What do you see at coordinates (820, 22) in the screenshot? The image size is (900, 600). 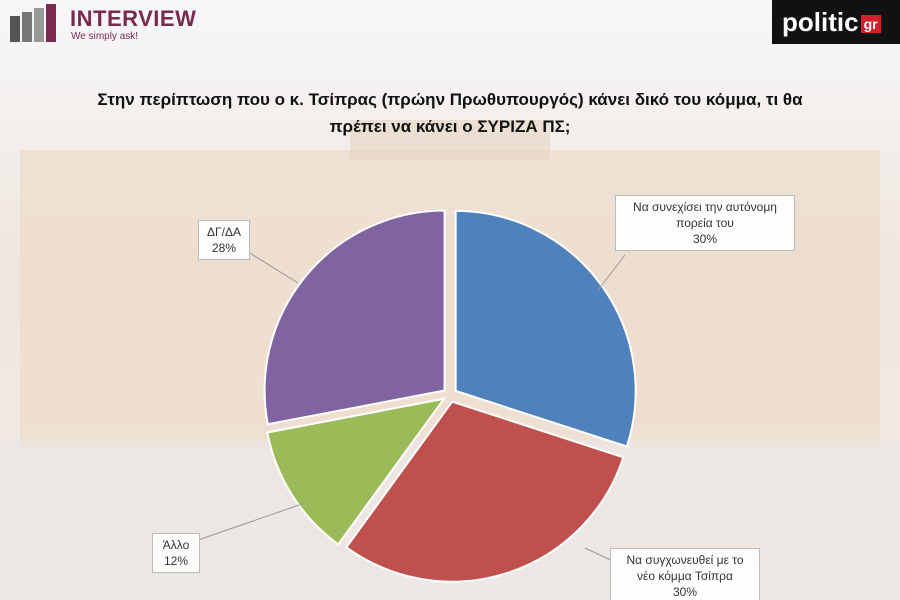 I see `site-name: politic` at bounding box center [820, 22].